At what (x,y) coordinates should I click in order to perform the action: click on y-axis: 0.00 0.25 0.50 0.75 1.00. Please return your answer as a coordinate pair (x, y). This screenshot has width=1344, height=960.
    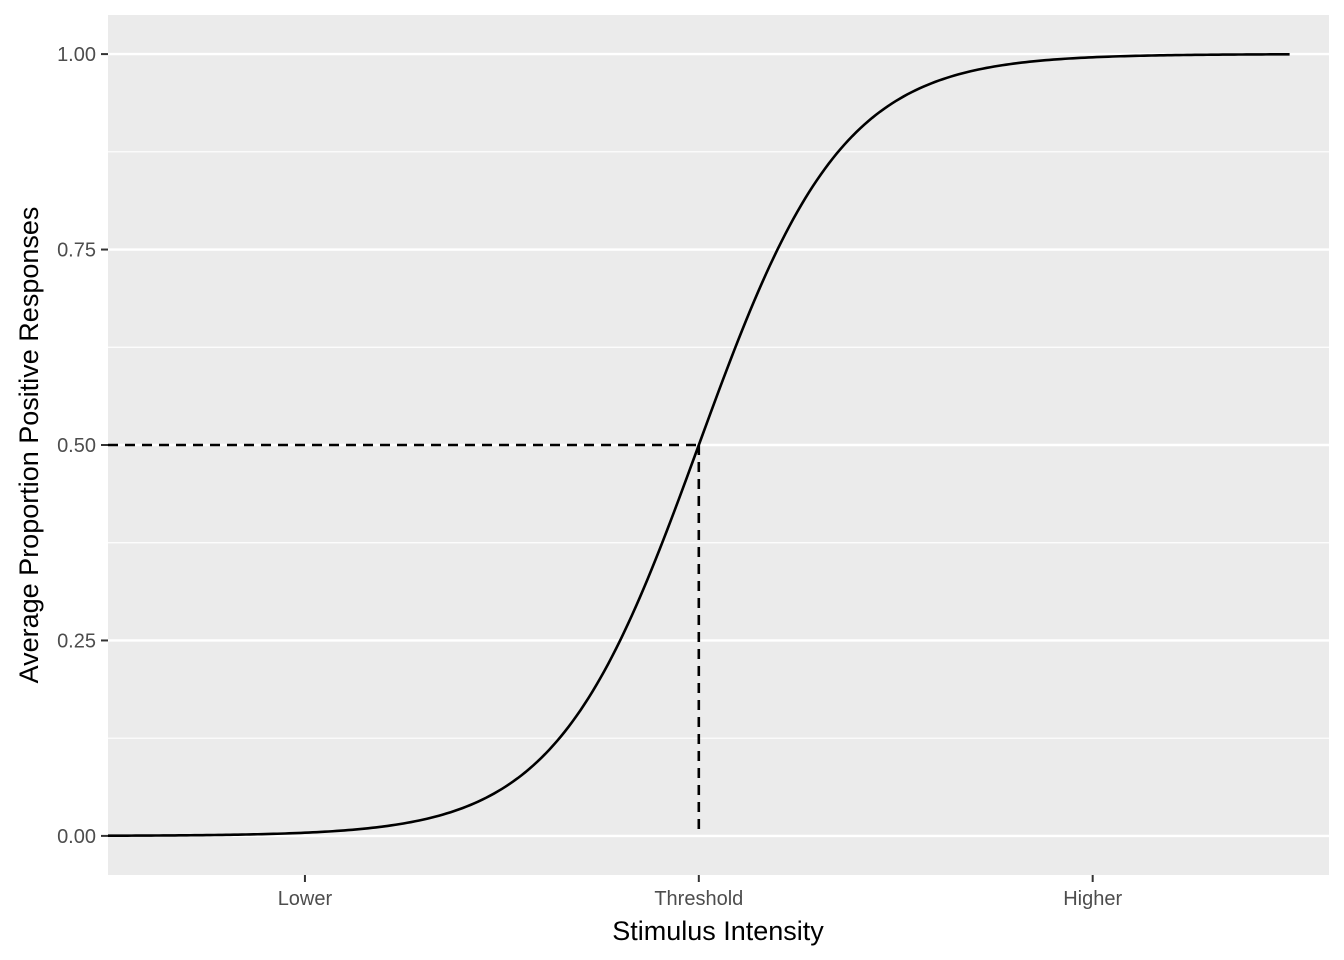
    Looking at the image, I should click on (82, 446).